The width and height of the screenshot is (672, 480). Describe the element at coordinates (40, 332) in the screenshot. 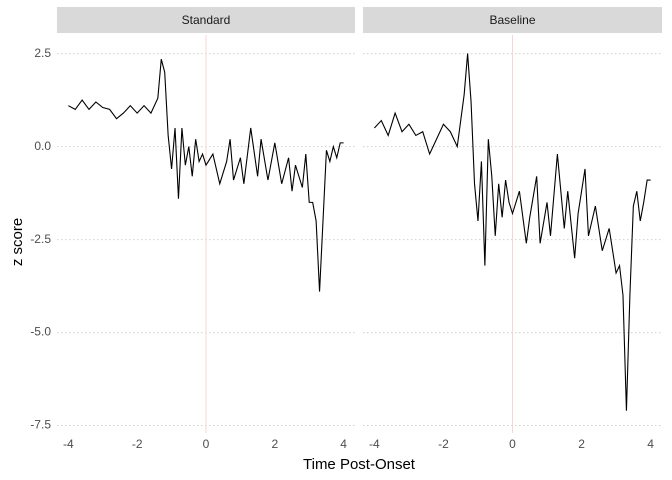

I see `y-tick-label: -5.0` at that location.